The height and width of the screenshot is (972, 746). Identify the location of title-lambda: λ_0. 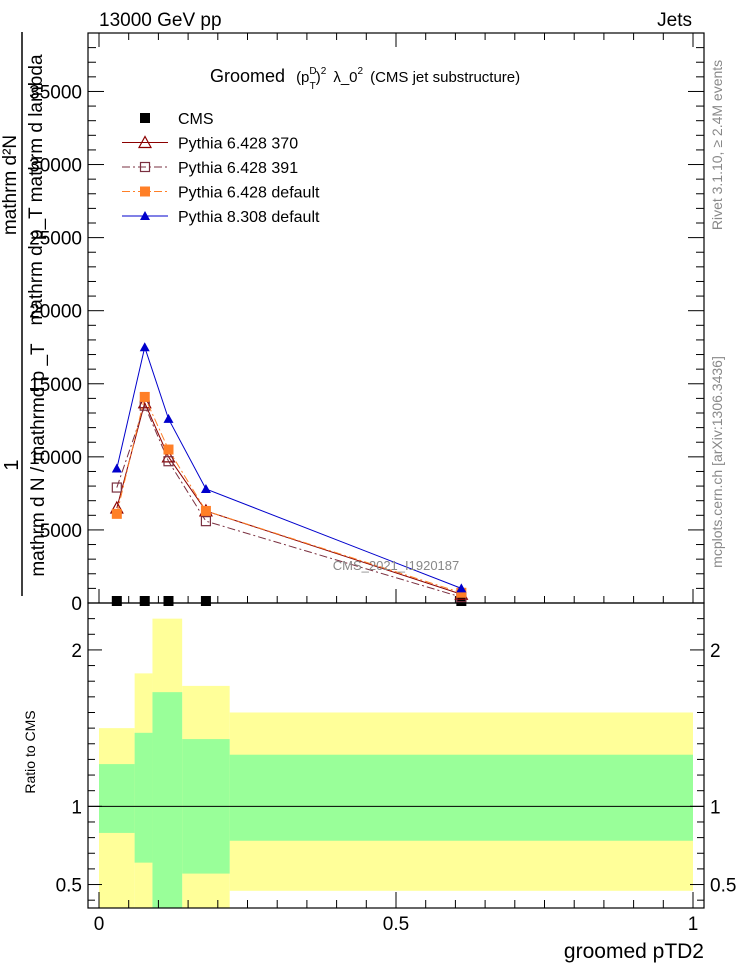
(345, 77).